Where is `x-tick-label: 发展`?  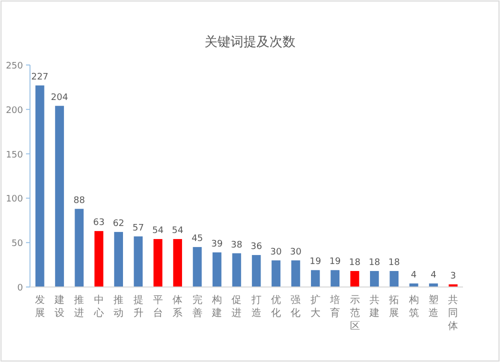 x-tick-label: 发展 is located at coordinates (39, 307).